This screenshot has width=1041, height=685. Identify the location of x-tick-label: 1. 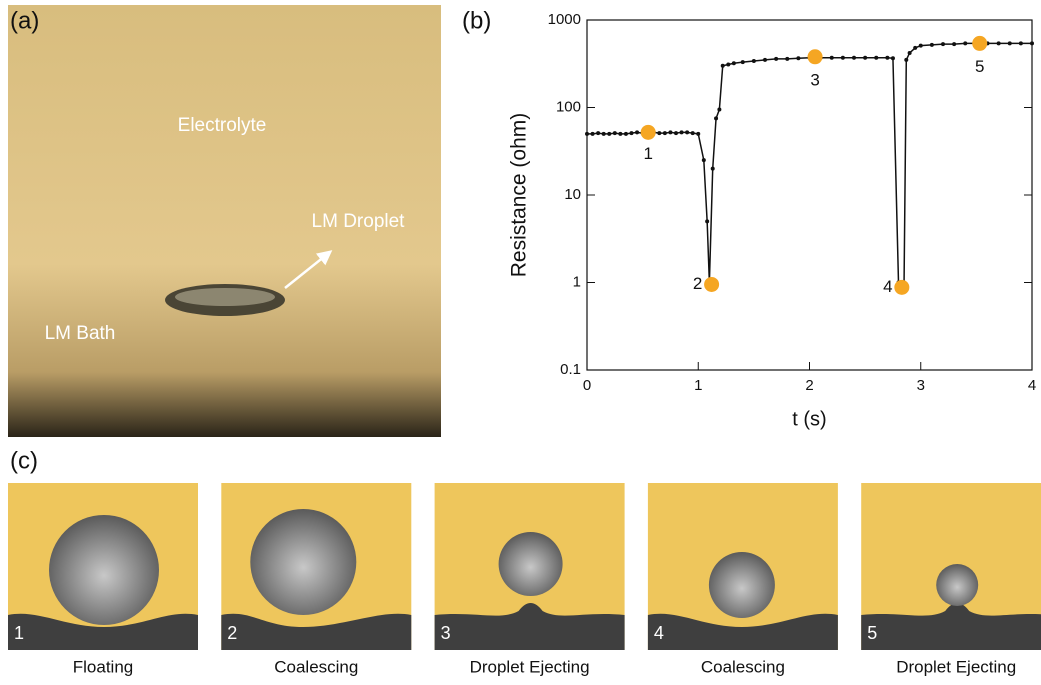
(698, 385).